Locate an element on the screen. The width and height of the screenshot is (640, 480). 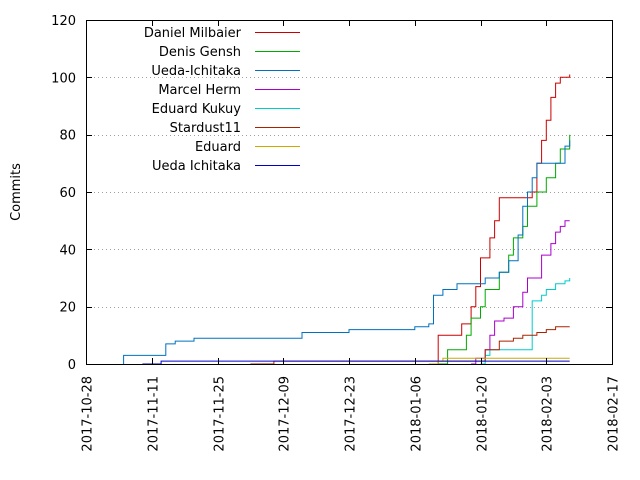
x-tick-label: 2018-02-03 is located at coordinates (548, 414).